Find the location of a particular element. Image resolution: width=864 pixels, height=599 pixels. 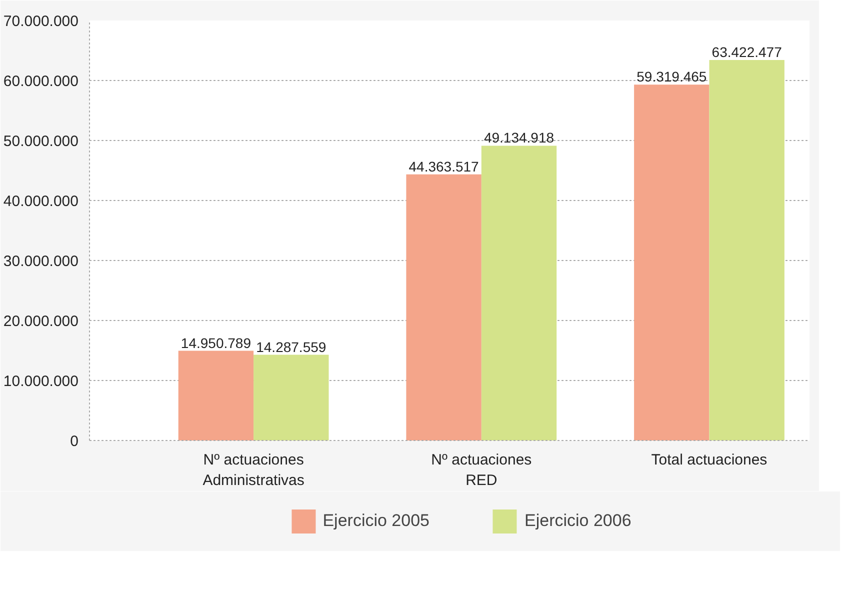

y-tick-label: 40.000.000 is located at coordinates (41, 201).